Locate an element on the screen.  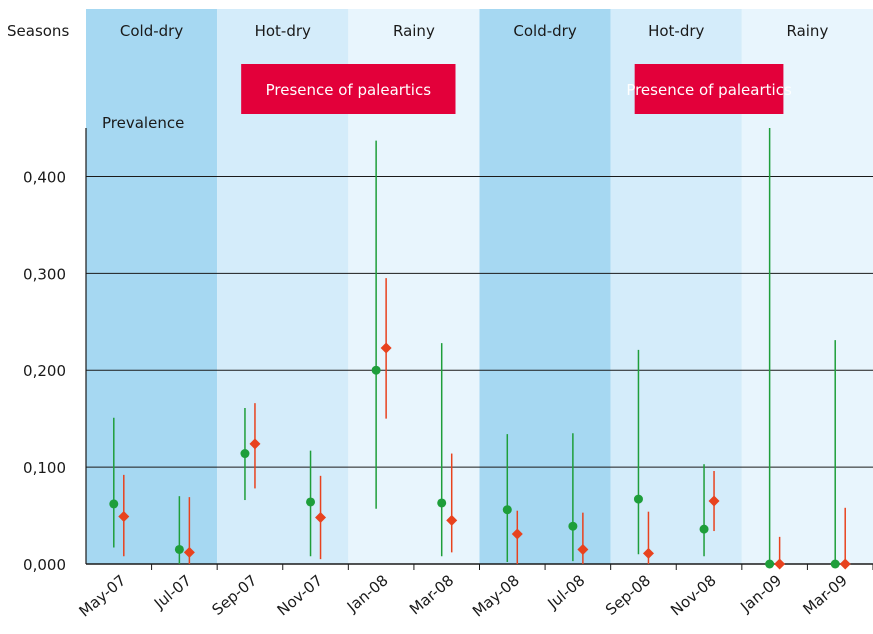
y-axis-ticks: 0,000 0,100 0,200 0,300 0,400 is located at coordinates (44, 371).